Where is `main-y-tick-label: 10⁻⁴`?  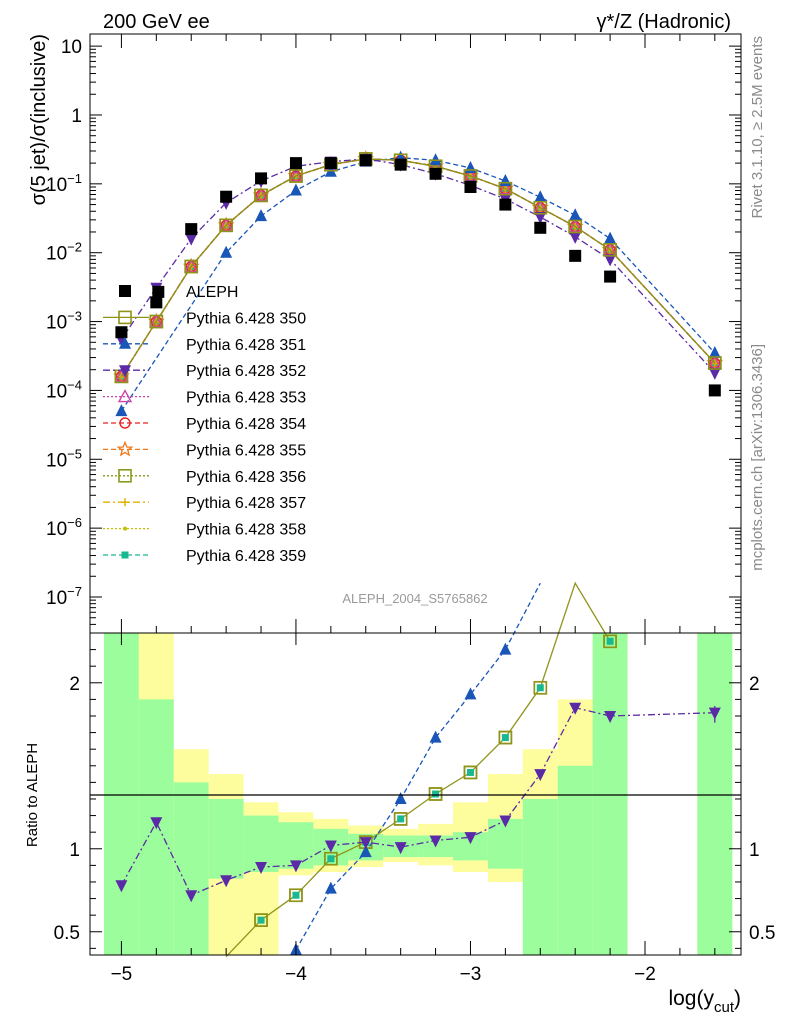
main-y-tick-label: 10⁻⁴ is located at coordinates (64, 389).